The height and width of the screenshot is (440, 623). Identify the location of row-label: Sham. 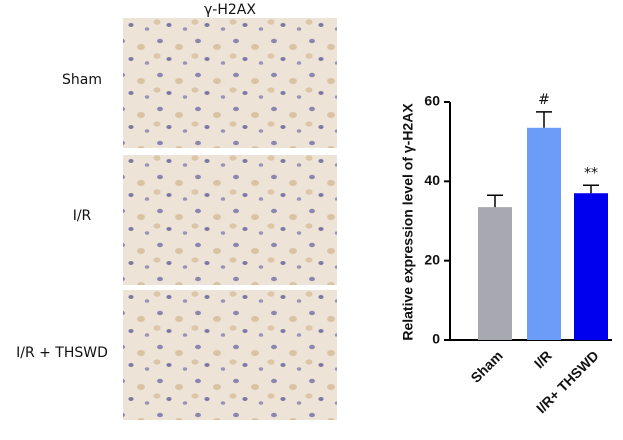
(82, 80).